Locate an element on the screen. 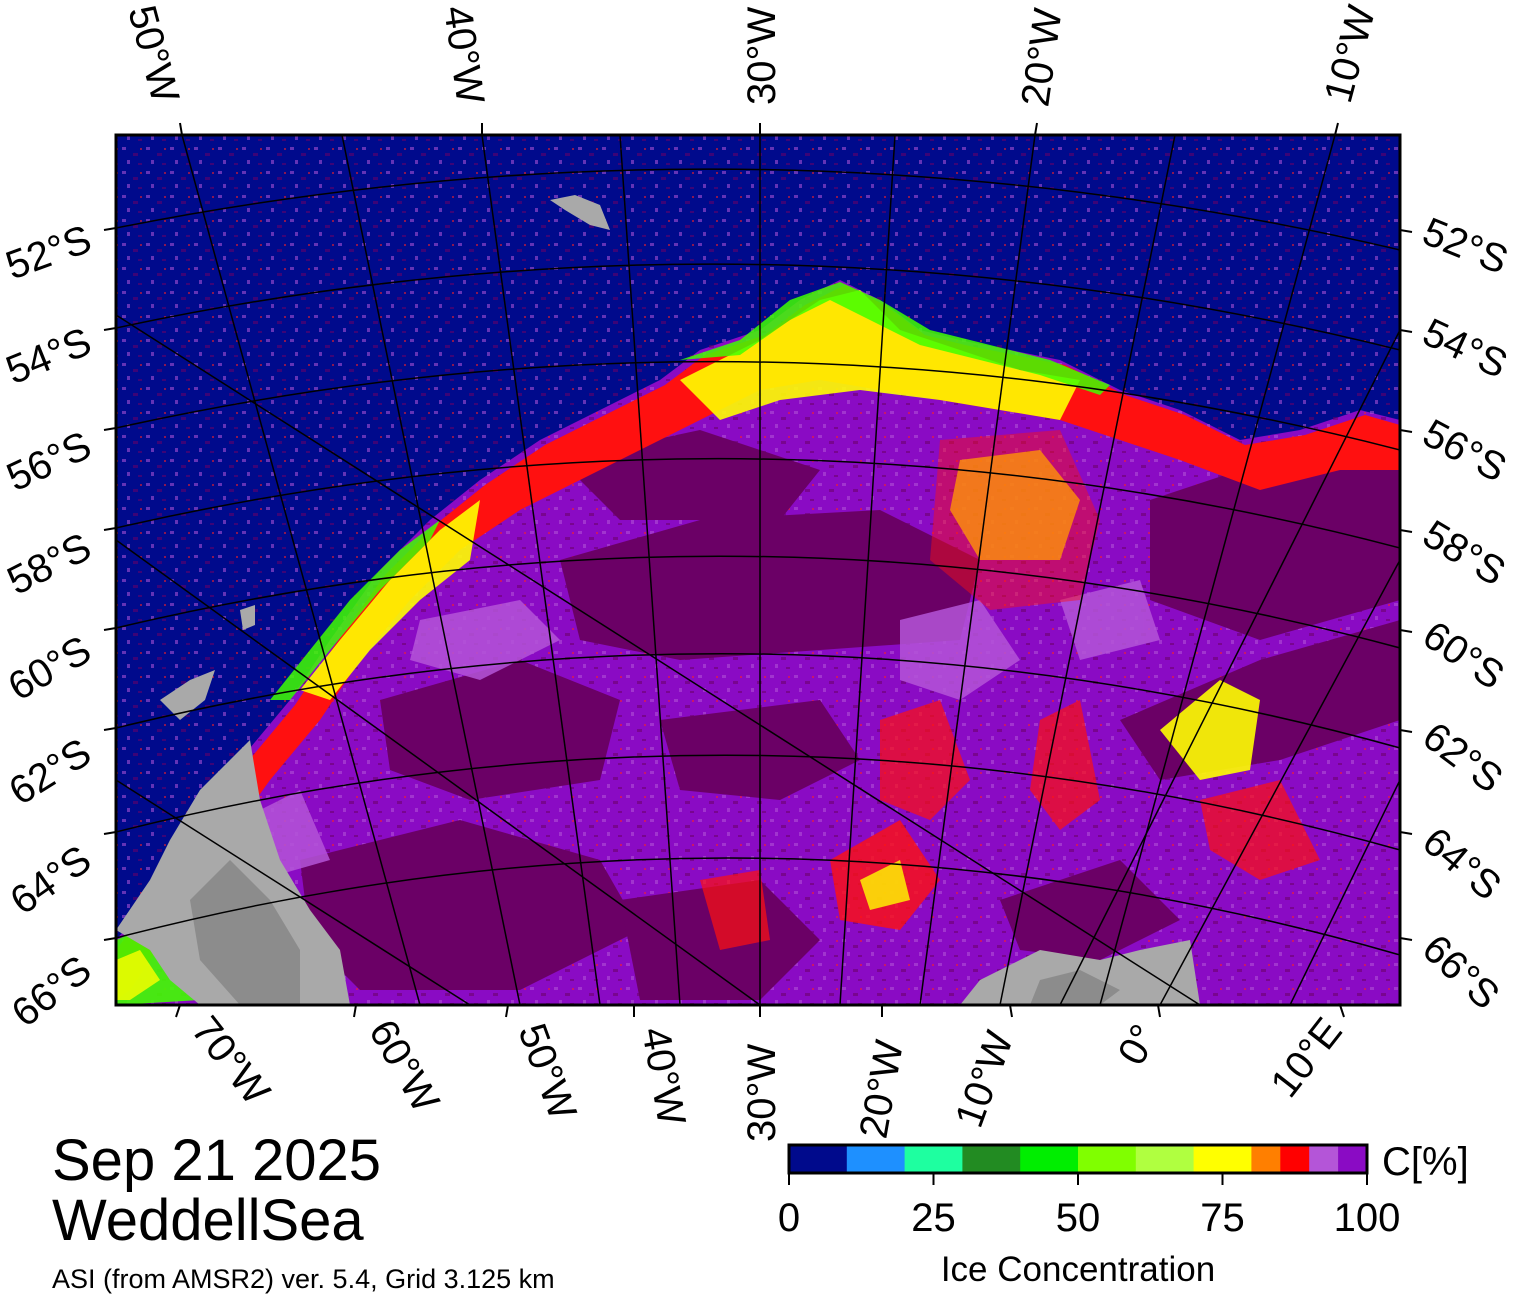 The height and width of the screenshot is (1297, 1514). left-lat-label: 52°S is located at coordinates (48, 252).